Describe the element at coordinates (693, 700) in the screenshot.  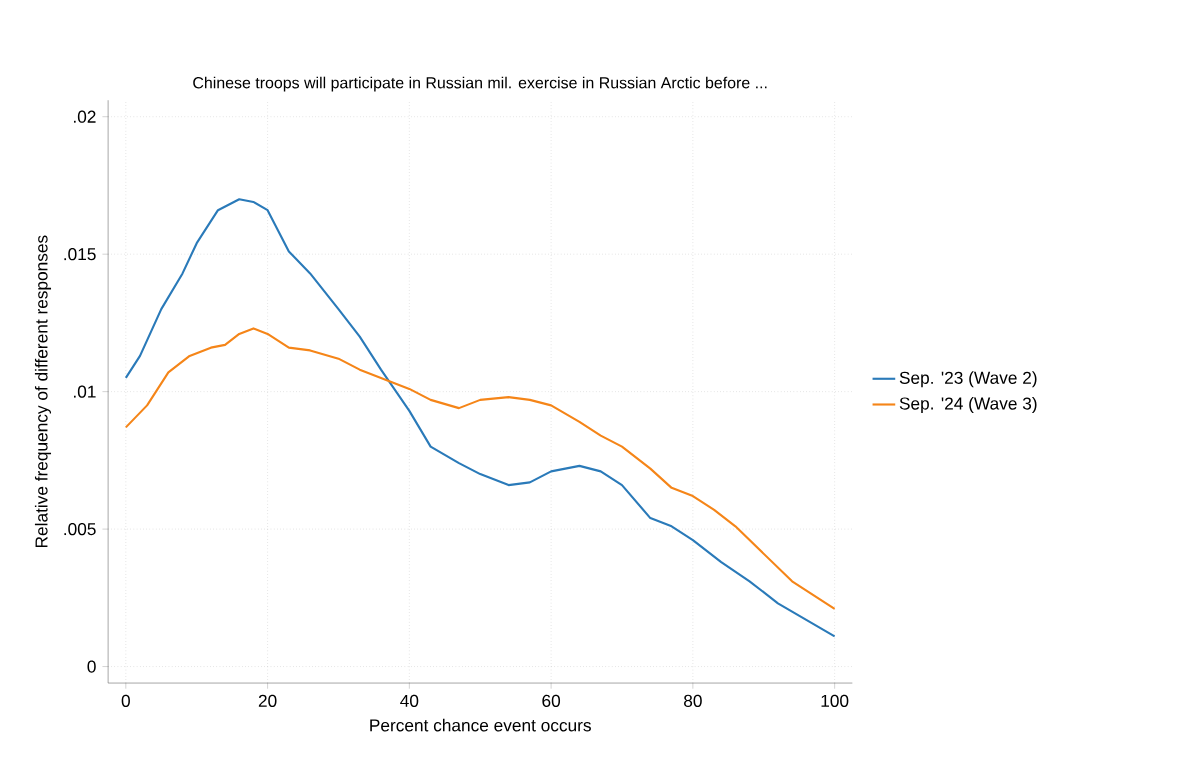
I see `x-tick-label: 80` at that location.